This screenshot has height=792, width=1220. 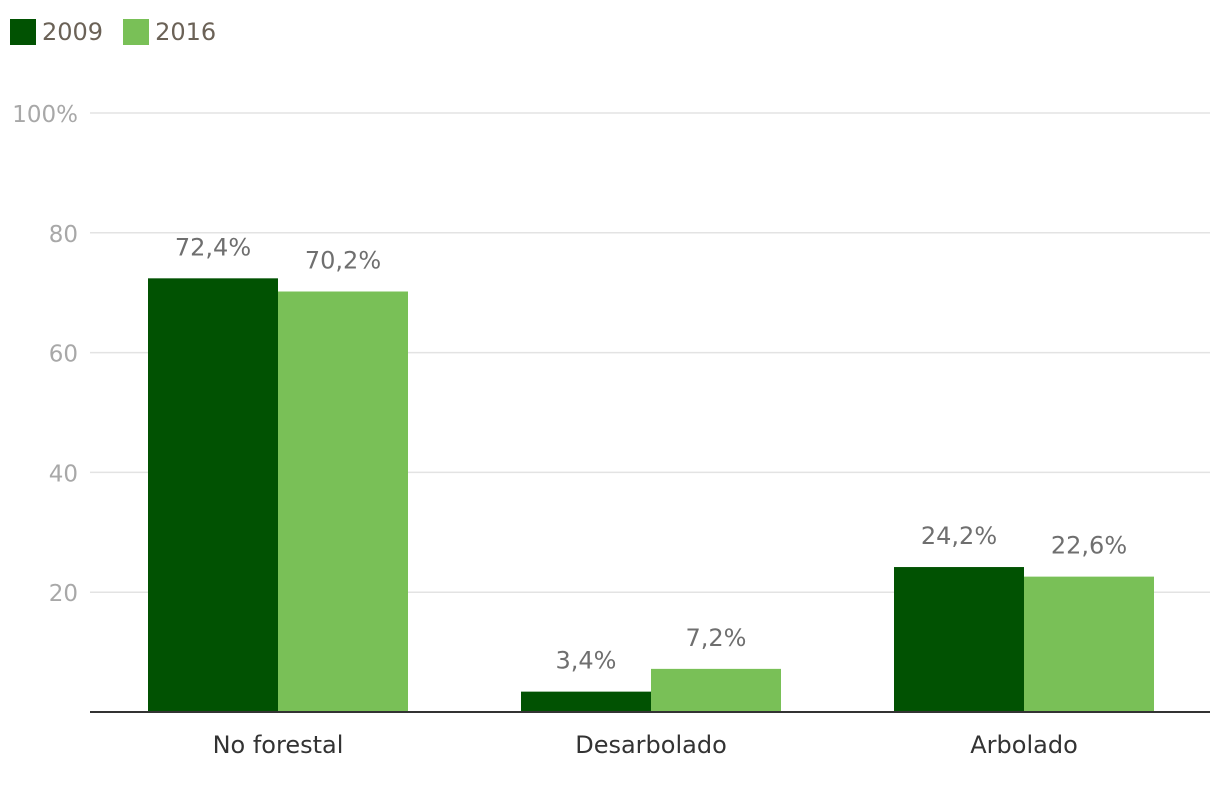 What do you see at coordinates (959, 536) in the screenshot?
I see `bar-value-label: 24,2%` at bounding box center [959, 536].